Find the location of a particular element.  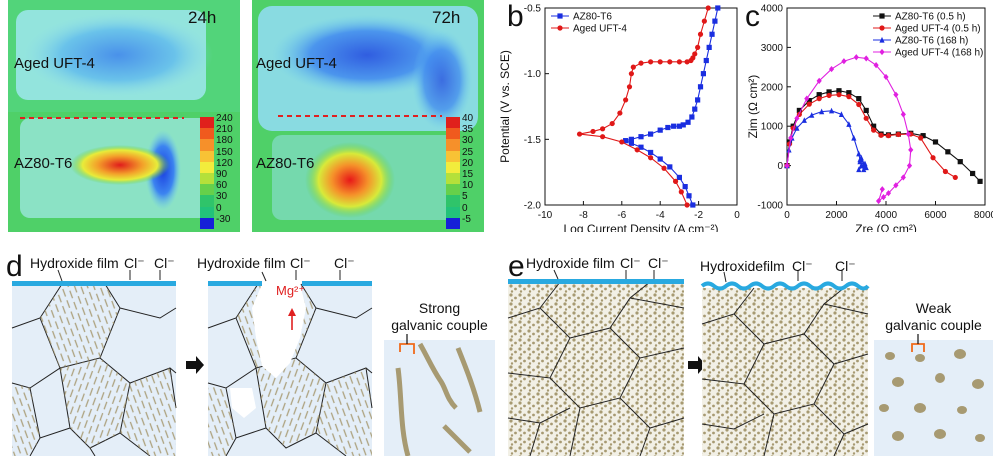

weak-couple-line-1: Weak is located at coordinates (933, 308).